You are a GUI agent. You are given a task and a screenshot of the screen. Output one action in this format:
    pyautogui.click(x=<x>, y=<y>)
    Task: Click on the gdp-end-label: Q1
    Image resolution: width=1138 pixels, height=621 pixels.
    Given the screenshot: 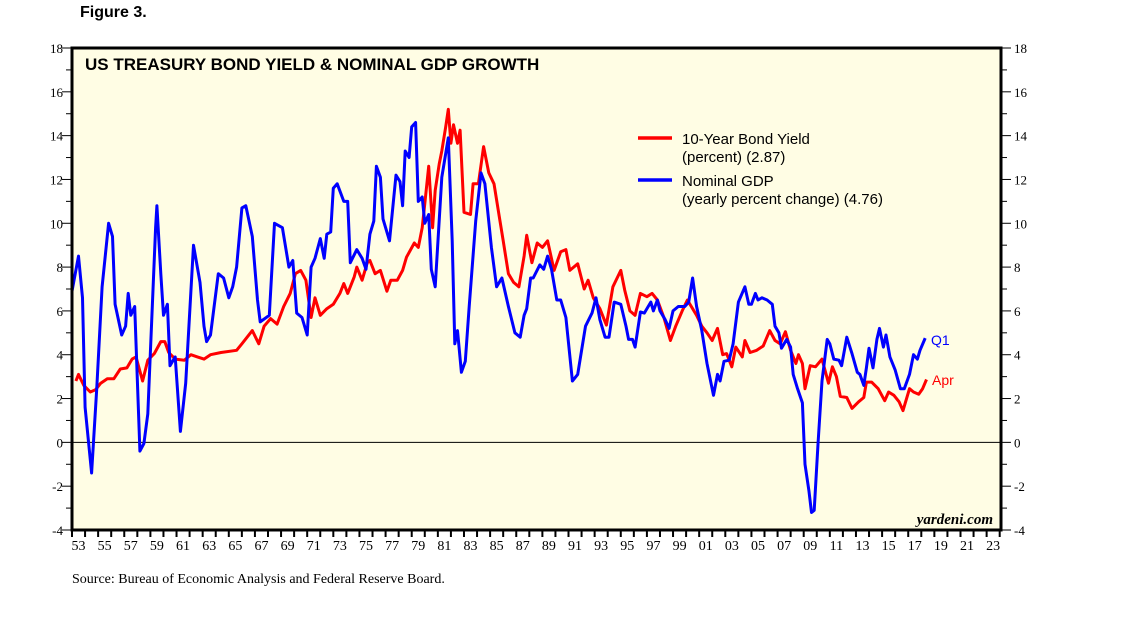 What is the action you would take?
    pyautogui.click(x=940, y=340)
    